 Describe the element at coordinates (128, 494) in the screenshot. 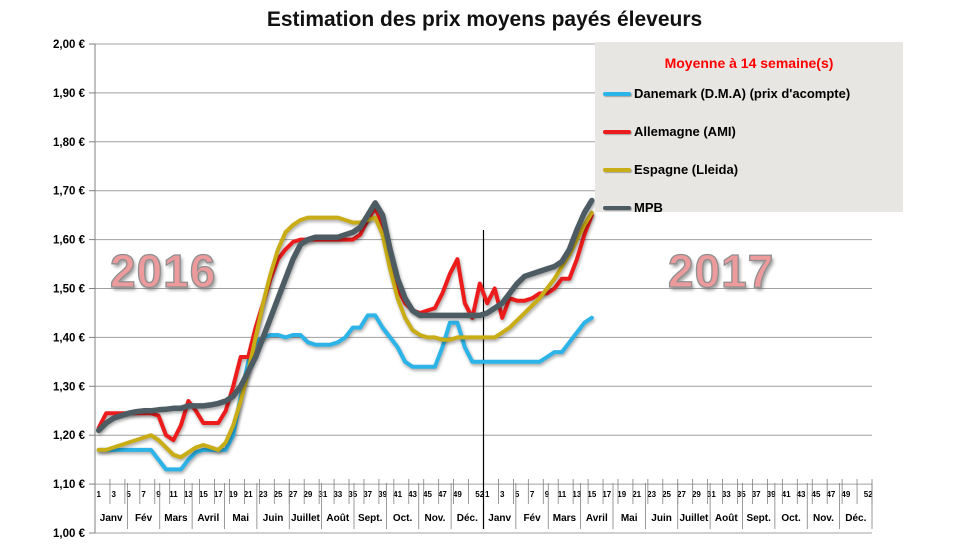

I see `svg-text: 5` at that location.